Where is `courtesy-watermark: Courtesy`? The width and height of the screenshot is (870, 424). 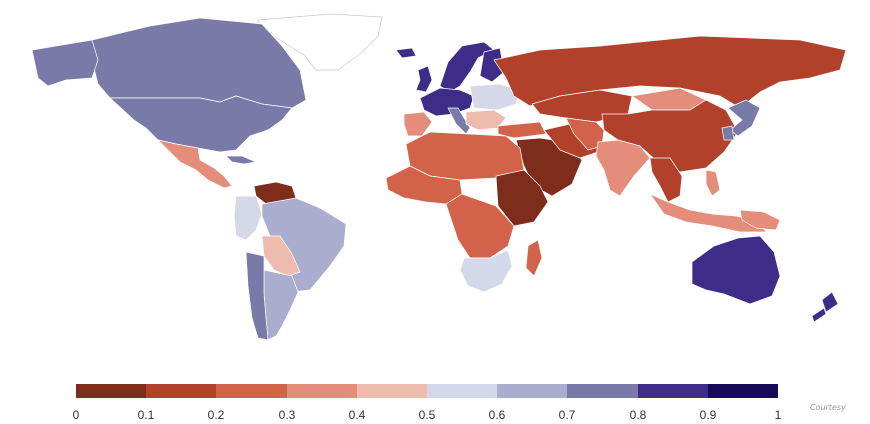 courtesy-watermark: Courtesy is located at coordinates (828, 407).